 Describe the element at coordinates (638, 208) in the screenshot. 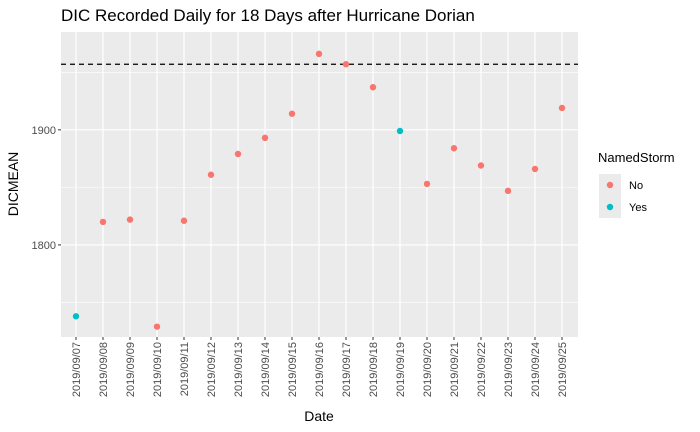

I see `legend-label: Yes` at that location.